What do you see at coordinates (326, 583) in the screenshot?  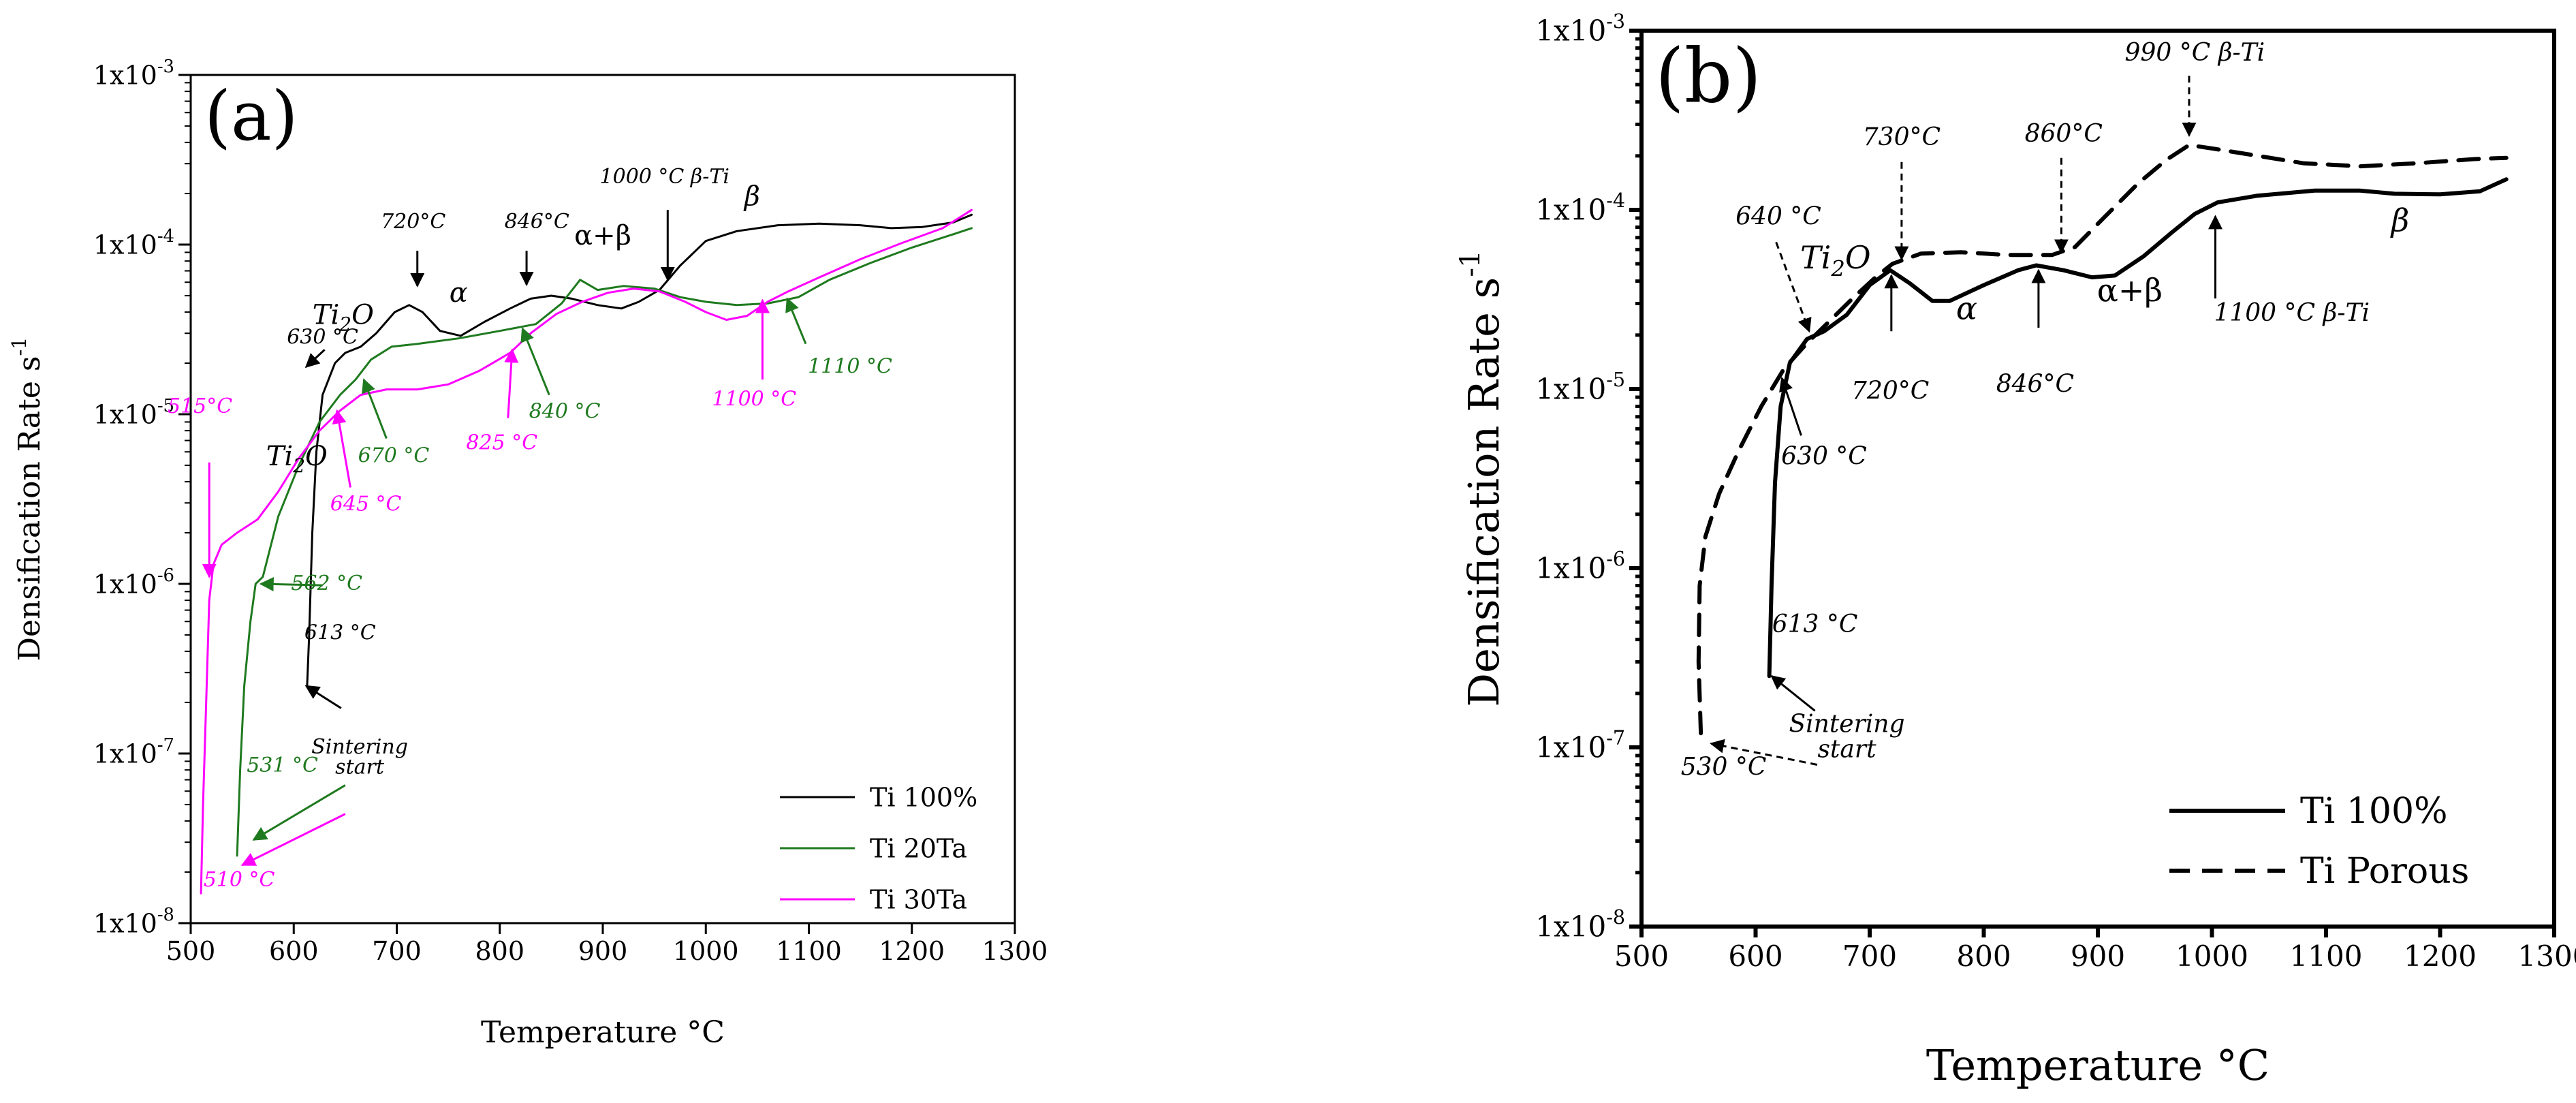 I see `annotation-label: 562 °C` at bounding box center [326, 583].